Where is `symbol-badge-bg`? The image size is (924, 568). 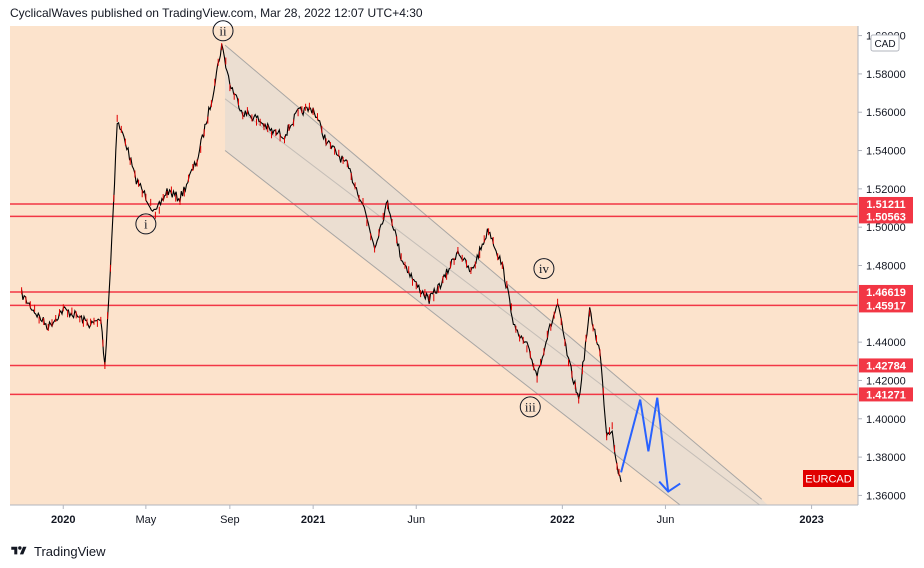
symbol-badge-bg is located at coordinates (828, 478).